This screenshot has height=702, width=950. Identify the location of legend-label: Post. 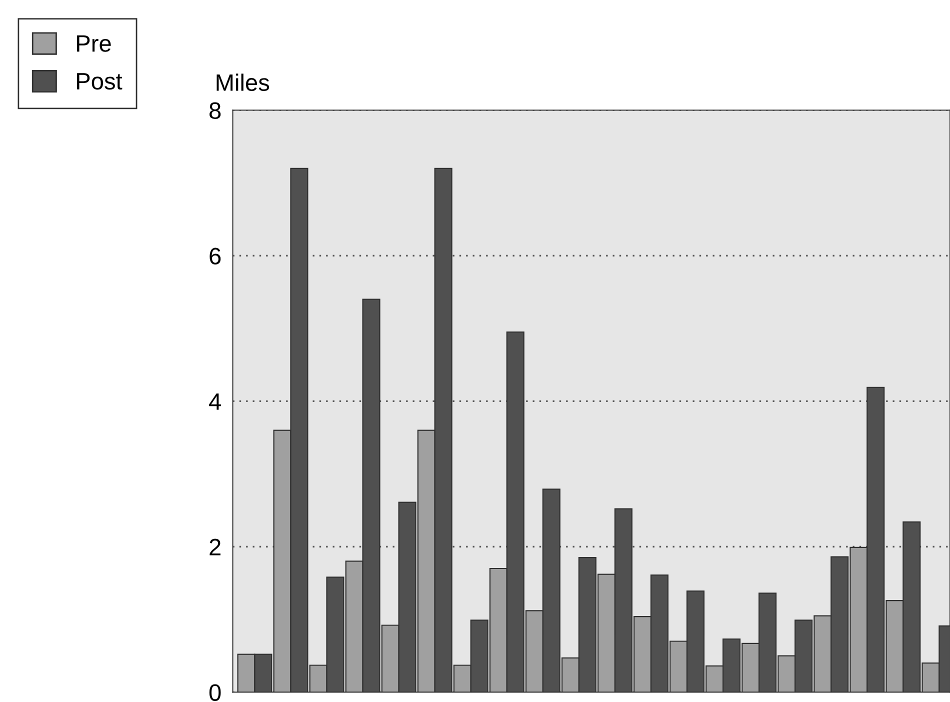
(99, 81).